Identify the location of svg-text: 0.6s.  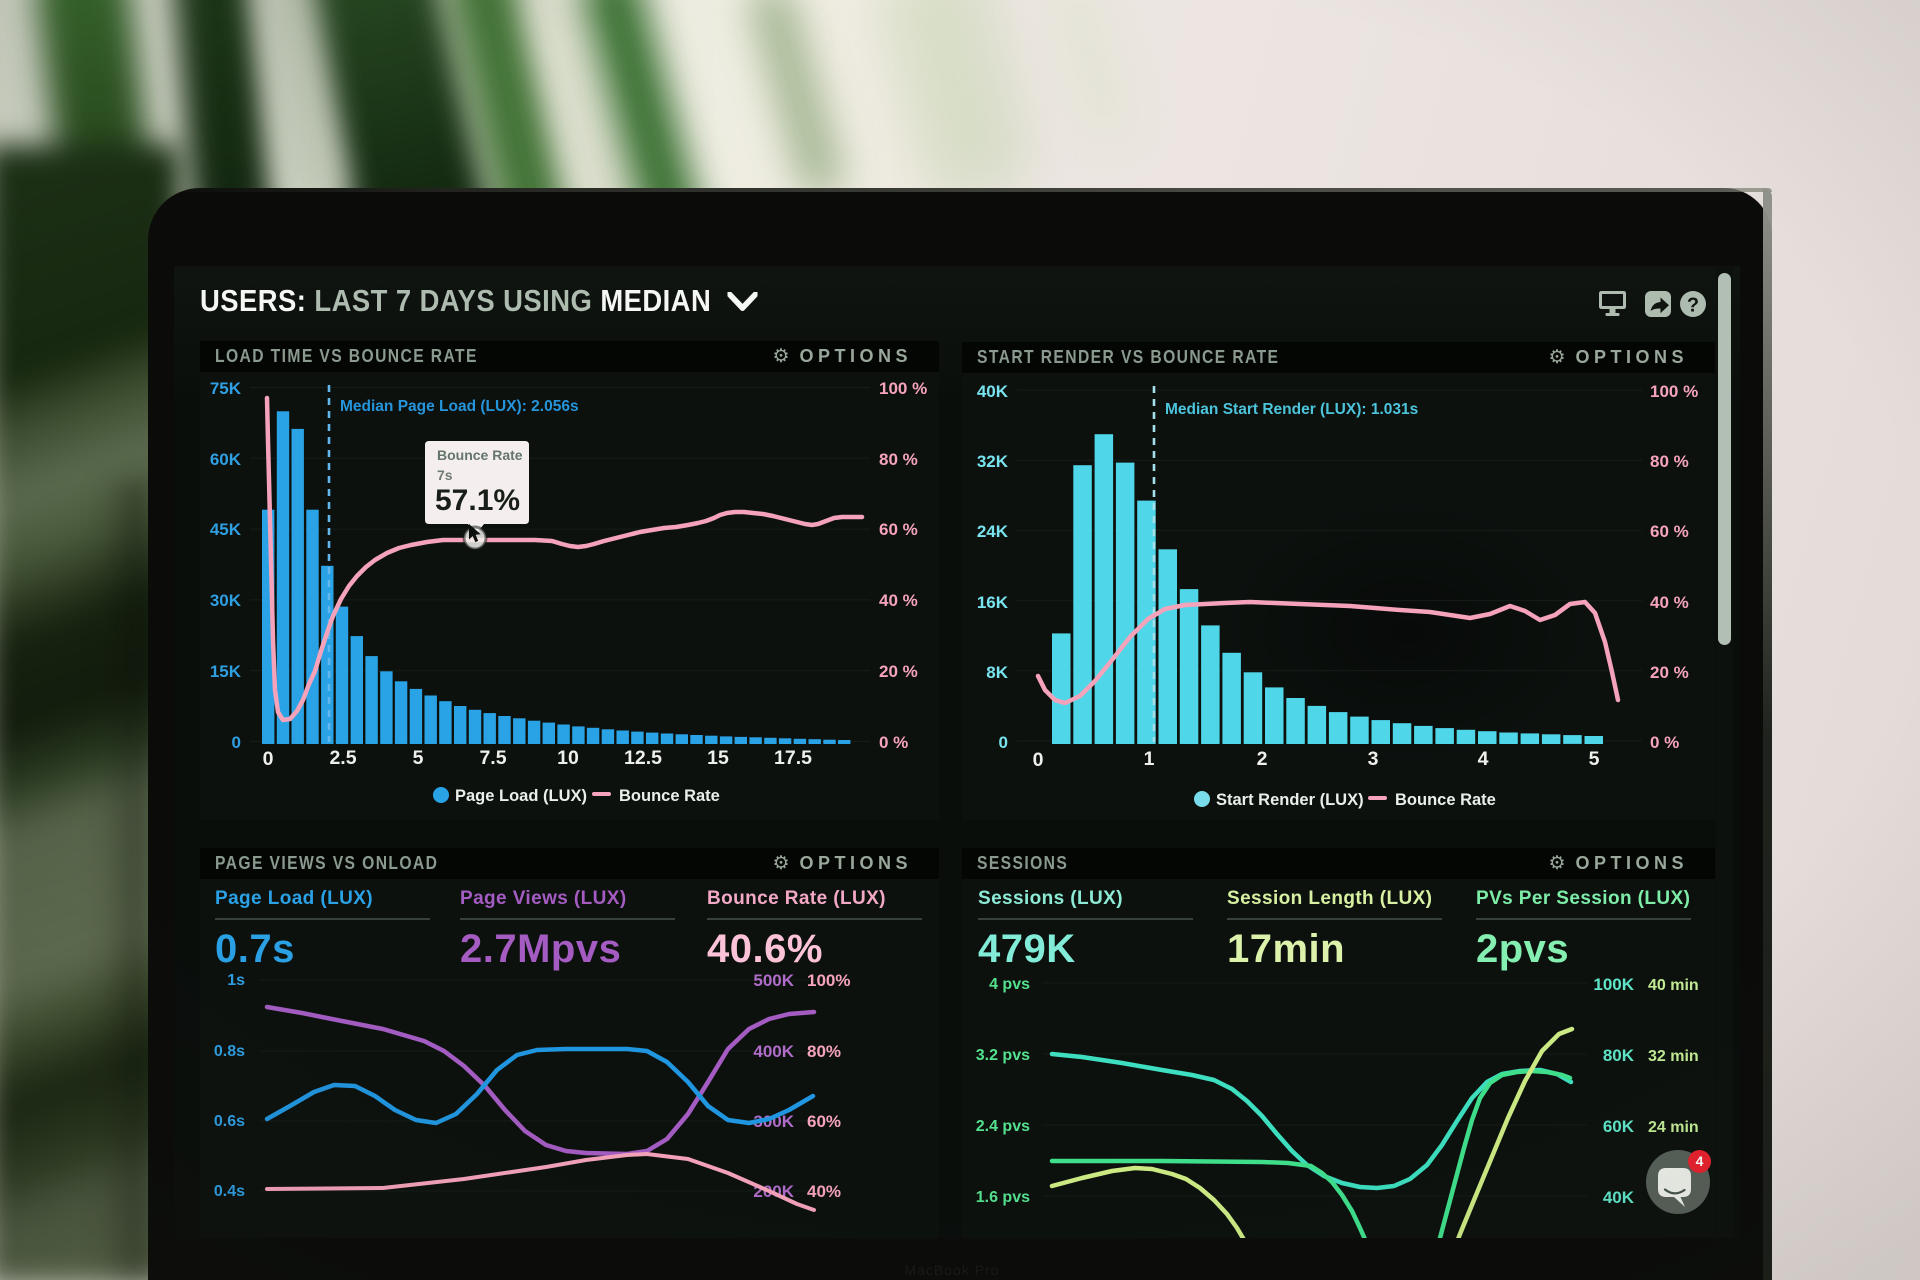
(229, 1121).